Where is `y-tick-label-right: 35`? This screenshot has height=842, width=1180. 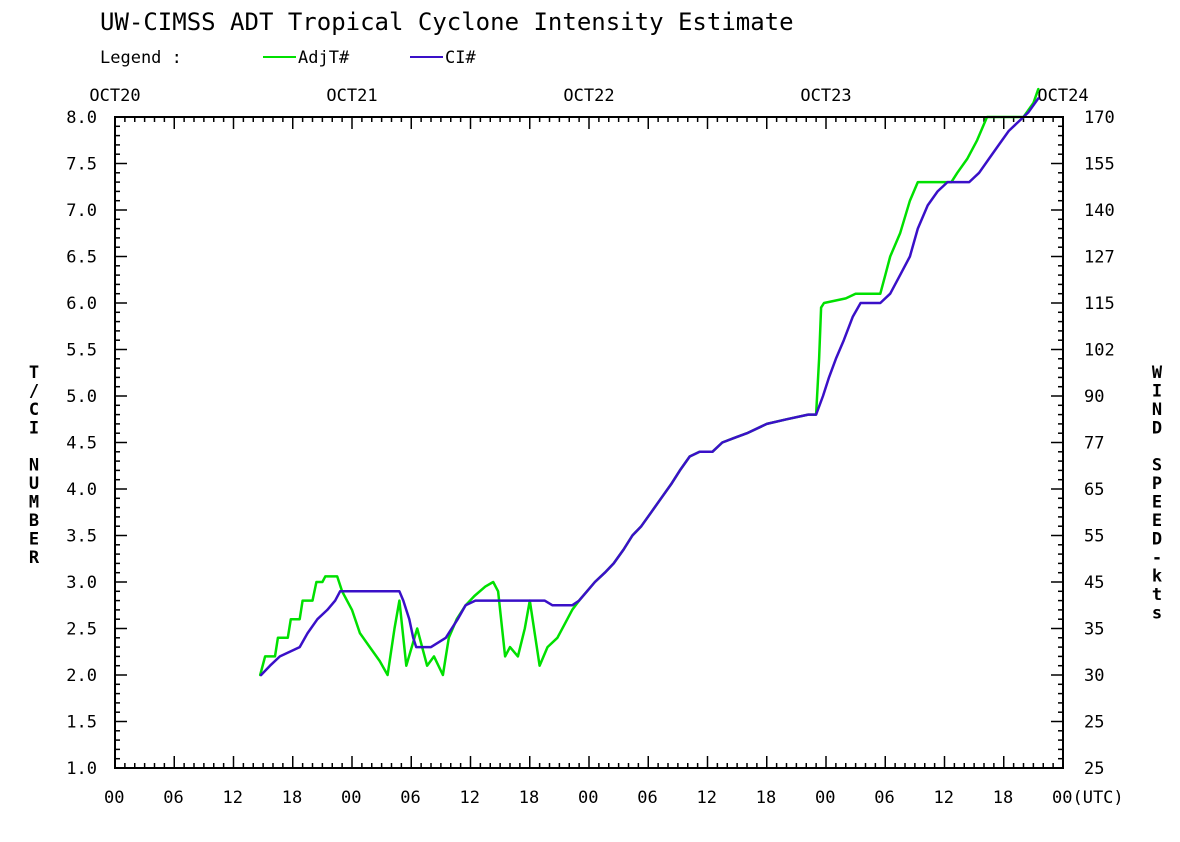
y-tick-label-right: 35 is located at coordinates (1094, 630).